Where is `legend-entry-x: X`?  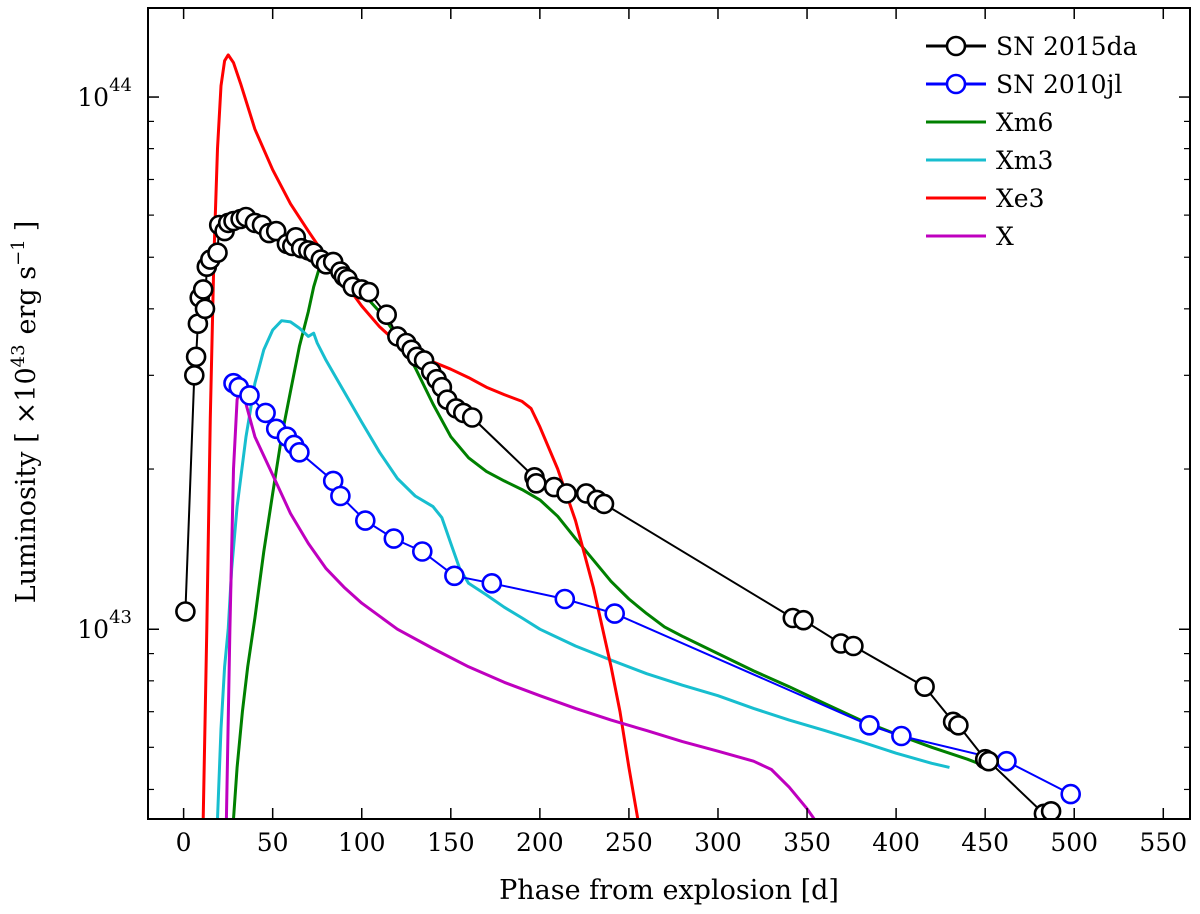 legend-entry-x: X is located at coordinates (970, 236).